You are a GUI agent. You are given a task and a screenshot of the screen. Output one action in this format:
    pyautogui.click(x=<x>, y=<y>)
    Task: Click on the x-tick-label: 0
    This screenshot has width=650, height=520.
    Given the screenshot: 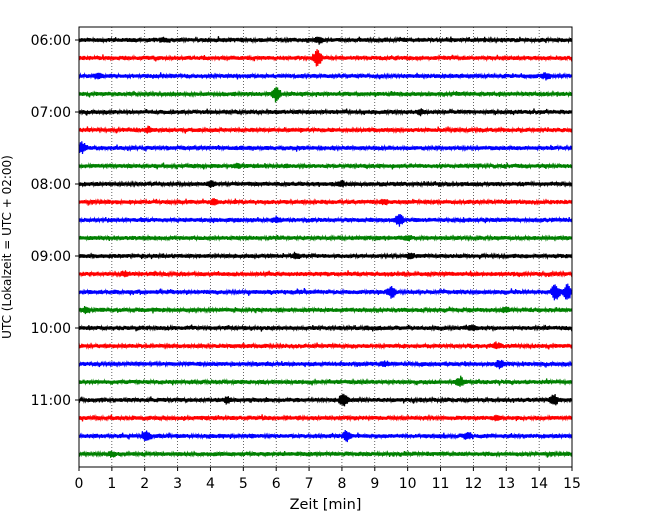 What is the action you would take?
    pyautogui.click(x=79, y=484)
    